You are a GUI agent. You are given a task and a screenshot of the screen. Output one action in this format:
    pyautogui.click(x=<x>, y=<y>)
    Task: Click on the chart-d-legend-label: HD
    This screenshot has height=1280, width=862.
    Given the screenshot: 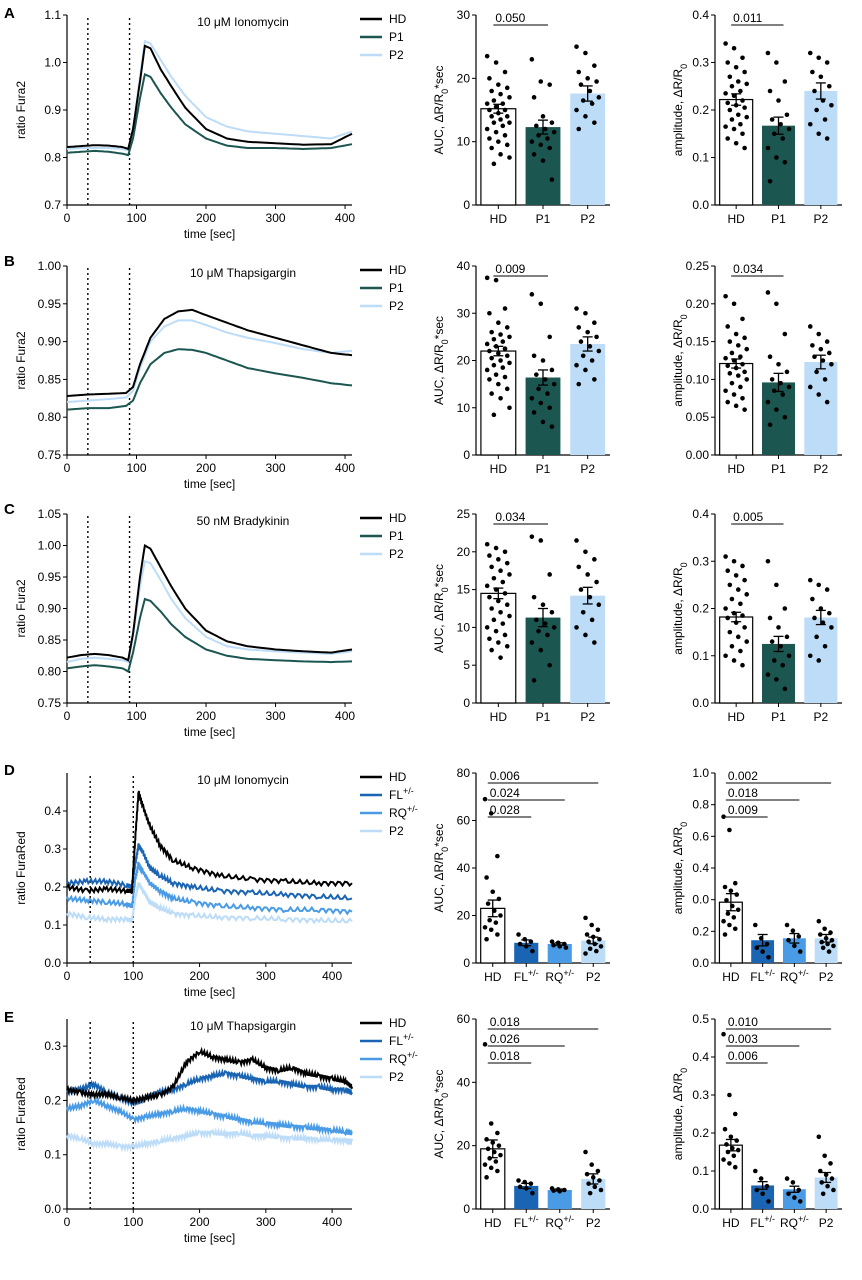 What is the action you would take?
    pyautogui.click(x=398, y=777)
    